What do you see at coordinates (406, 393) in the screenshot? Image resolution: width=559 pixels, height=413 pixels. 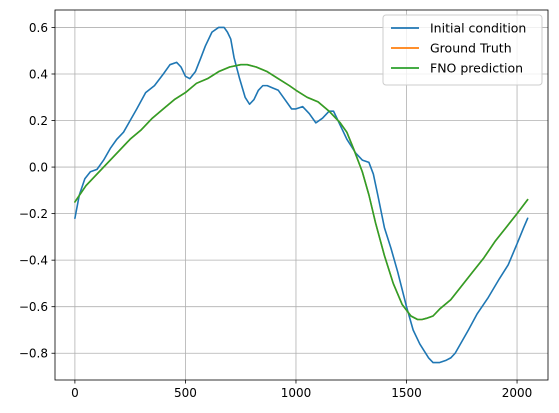 I see `x-tick-label: 1500` at bounding box center [406, 393].